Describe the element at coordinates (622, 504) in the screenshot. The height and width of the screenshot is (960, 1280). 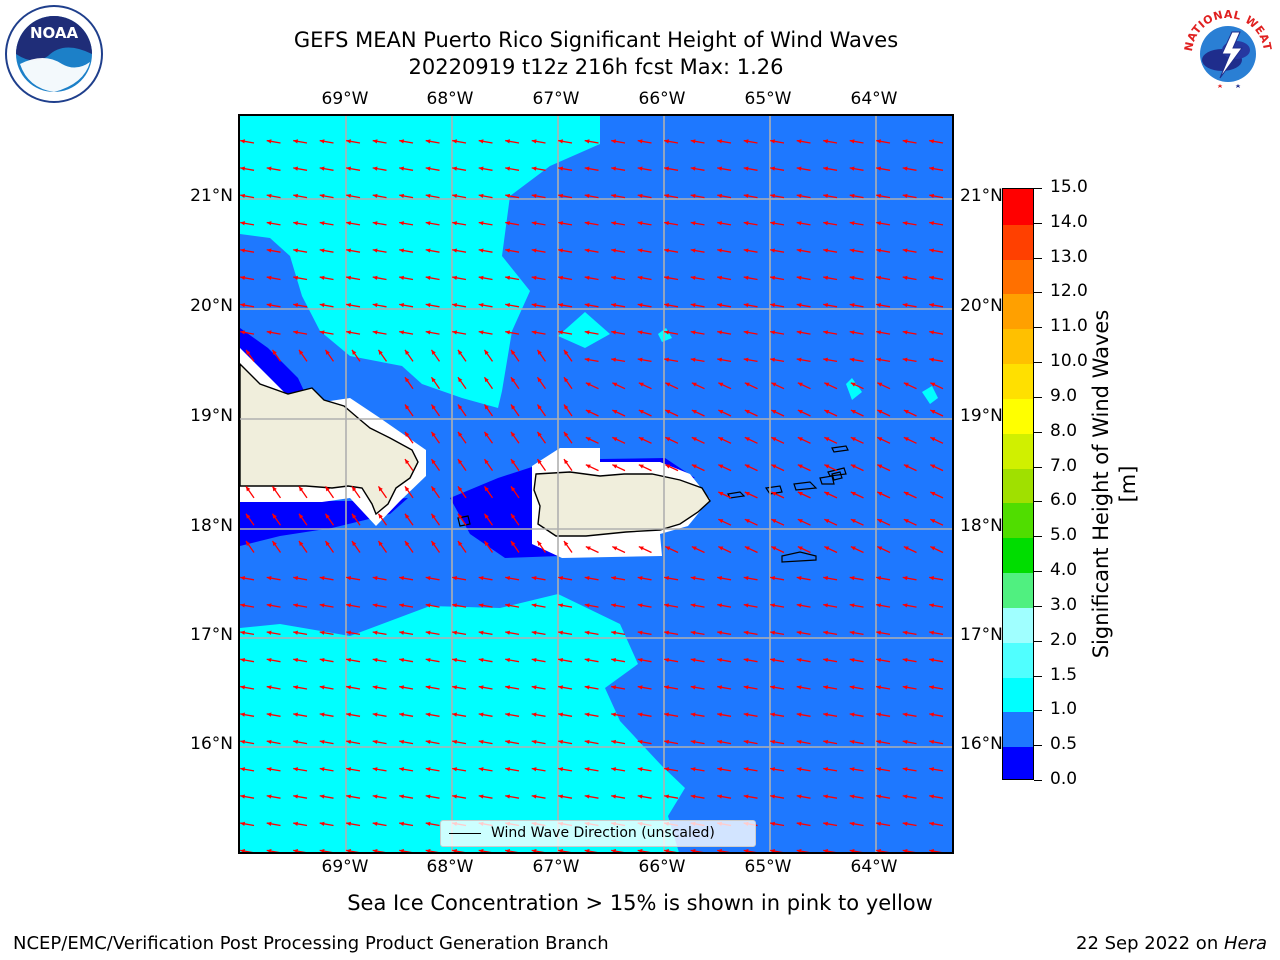
I see `land-puertorico` at that location.